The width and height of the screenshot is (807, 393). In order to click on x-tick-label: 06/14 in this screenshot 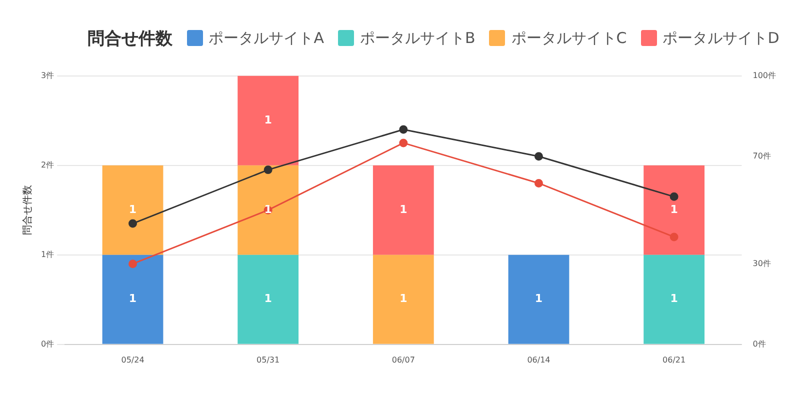, I will do `click(538, 359)`.